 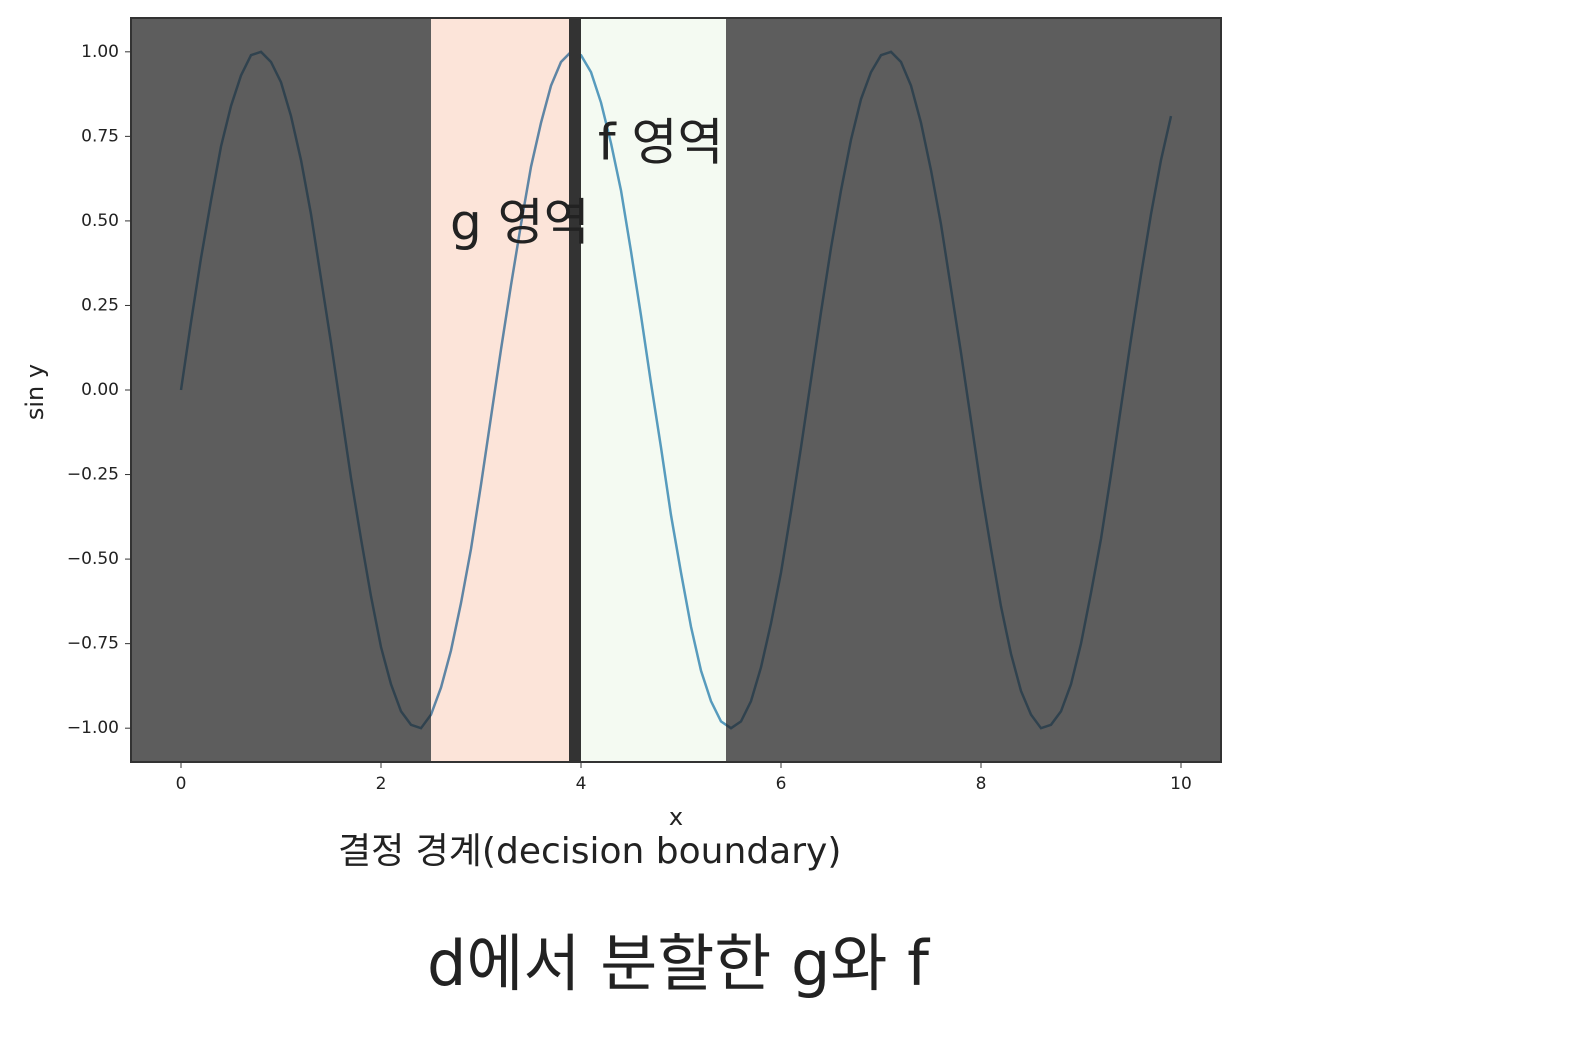 What do you see at coordinates (93, 644) in the screenshot?
I see `y-tick-label: −0.75` at bounding box center [93, 644].